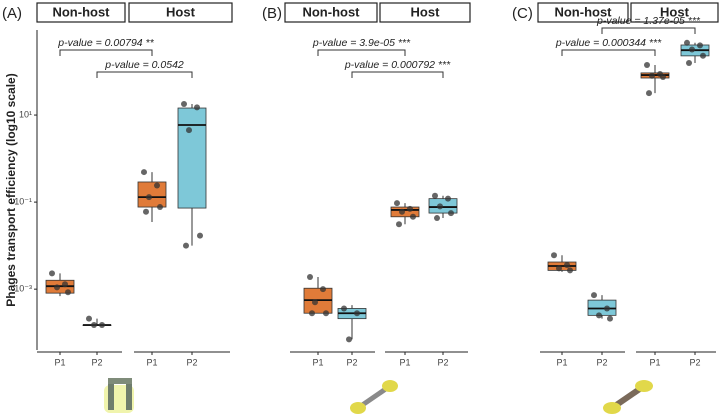 The image size is (720, 419). I want to click on panel-label: (A), so click(12, 13).